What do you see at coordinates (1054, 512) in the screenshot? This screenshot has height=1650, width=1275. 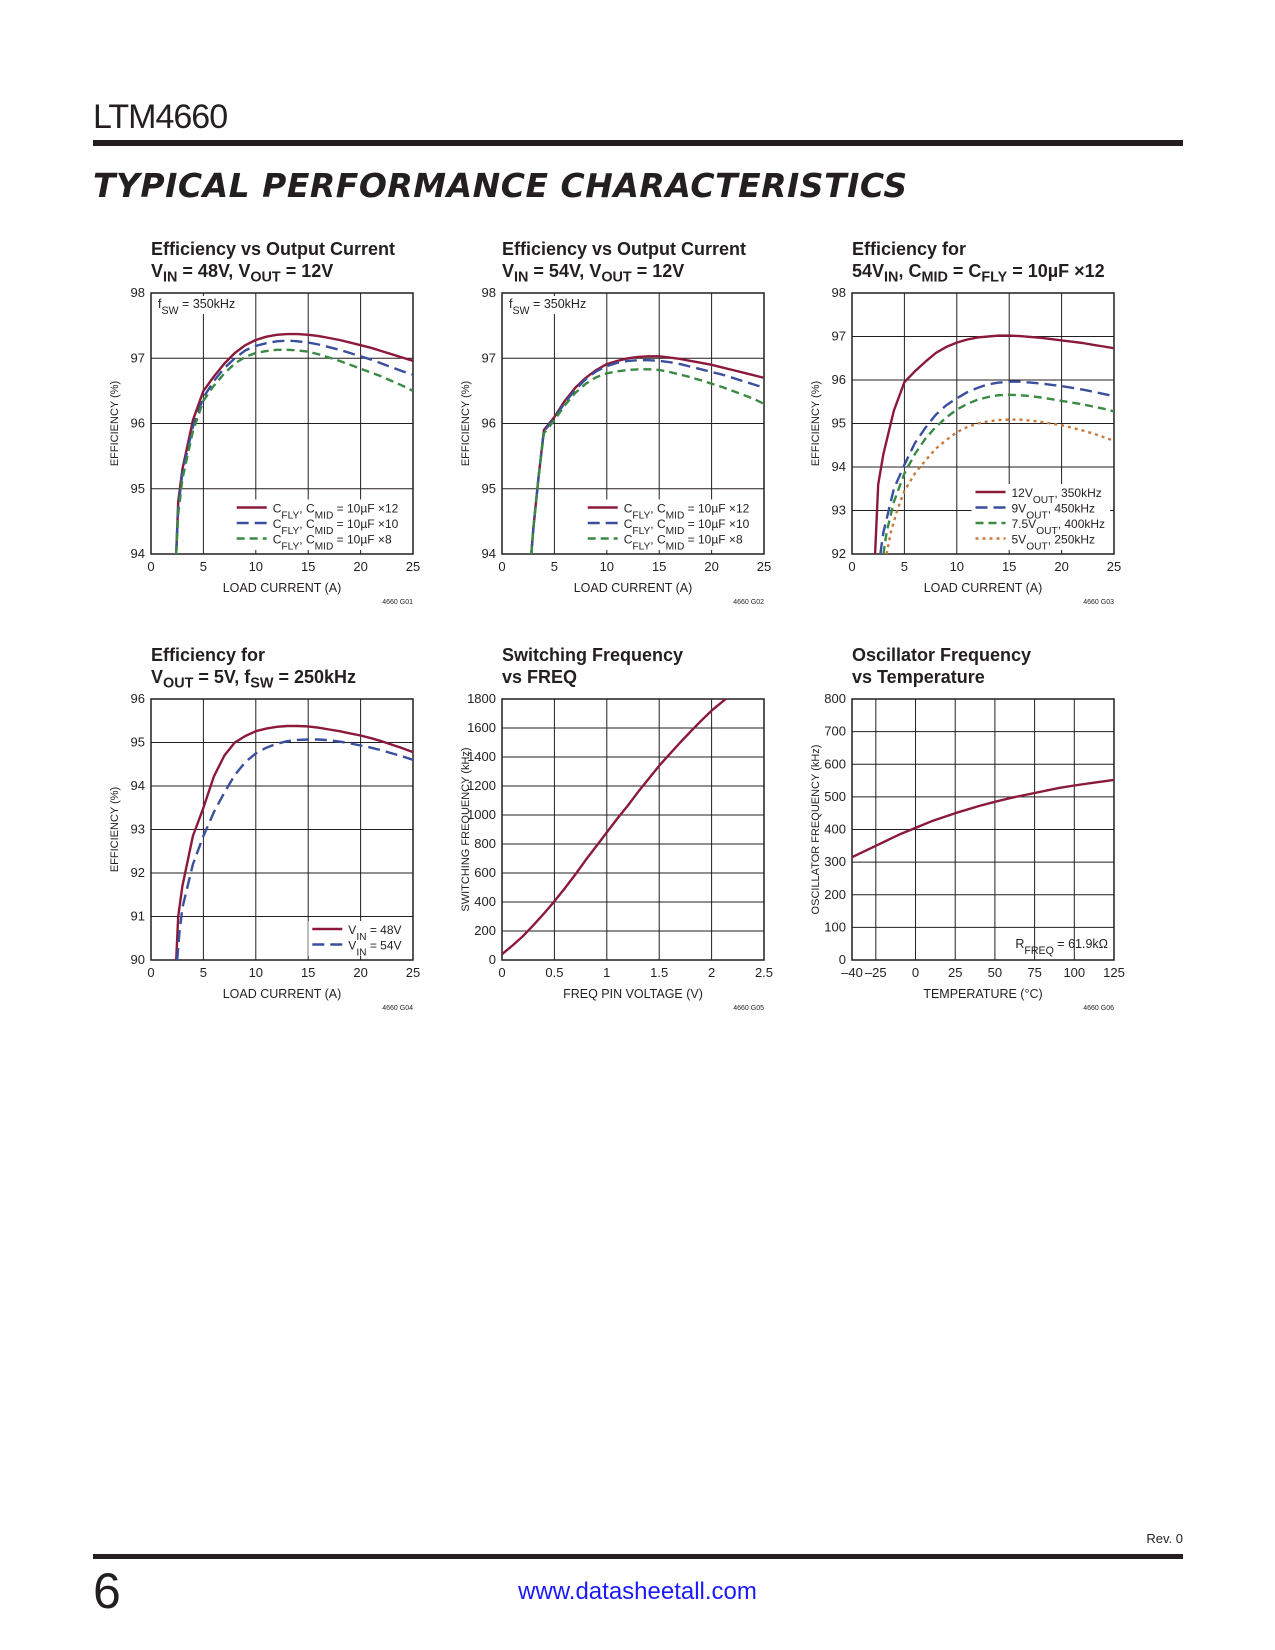 I see `legend-label: 9VOUT, 450kHz` at bounding box center [1054, 512].